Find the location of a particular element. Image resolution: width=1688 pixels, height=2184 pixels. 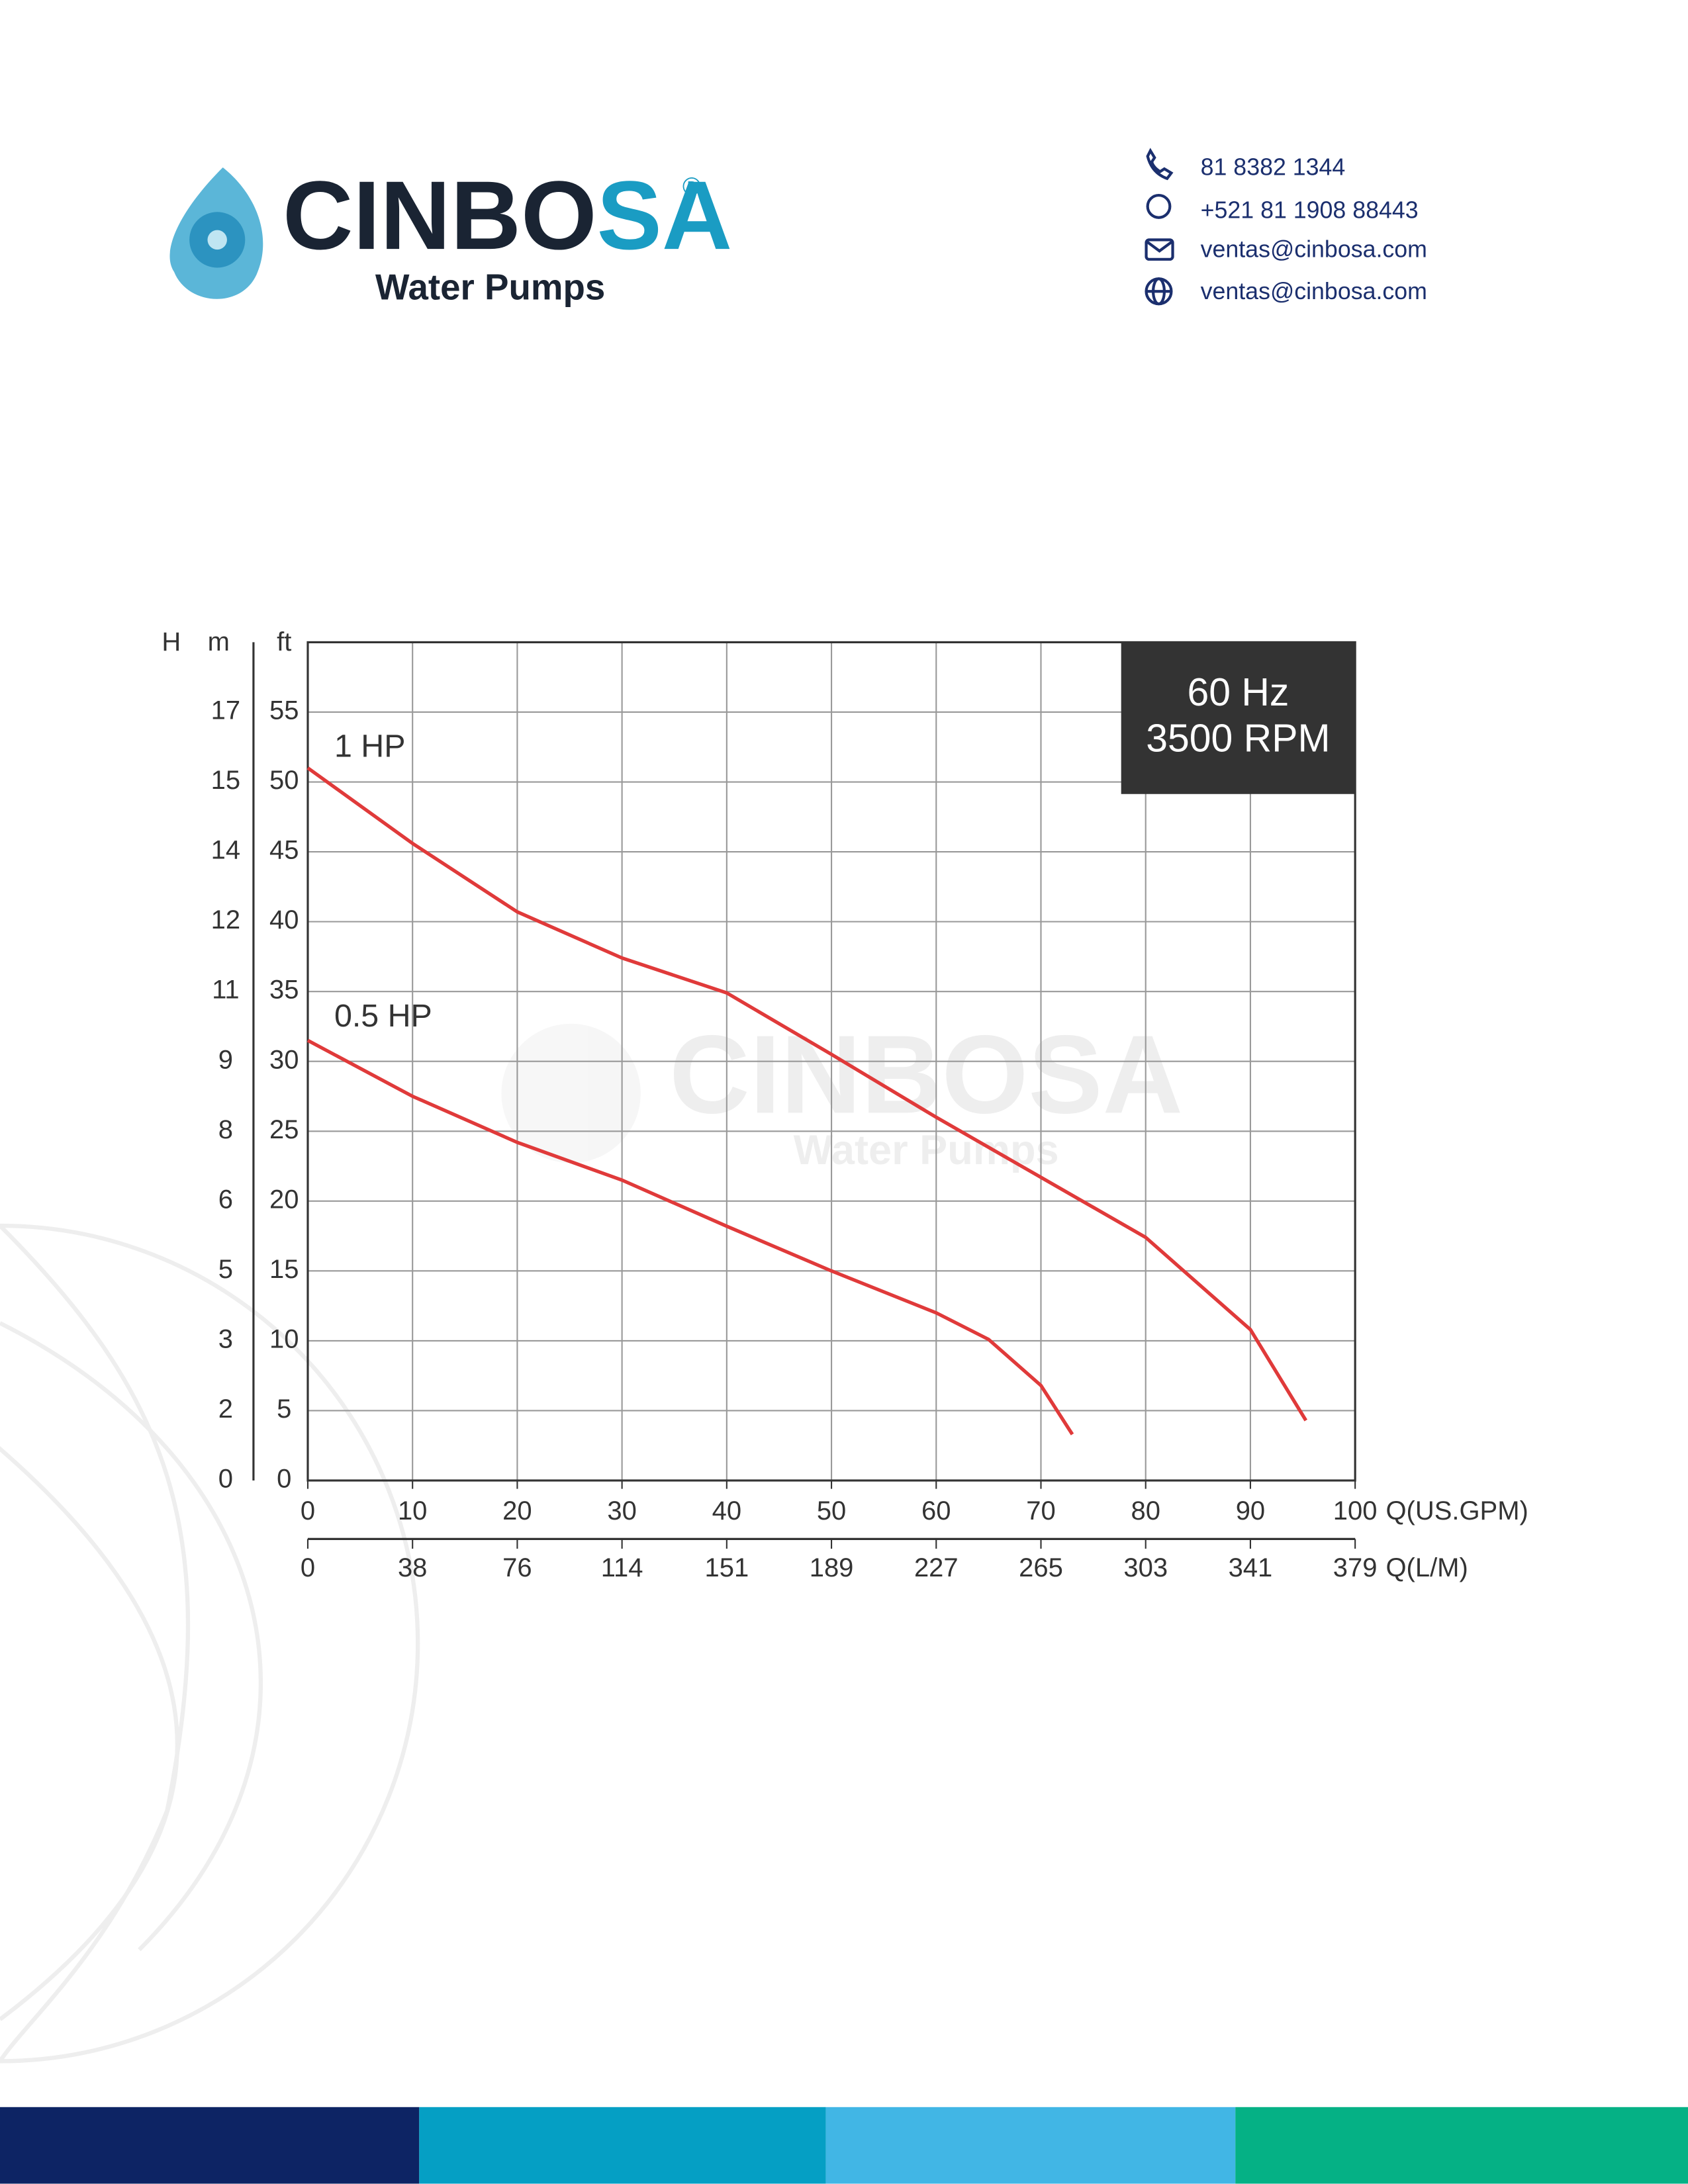

x-tick-label: 0 is located at coordinates (308, 1510).